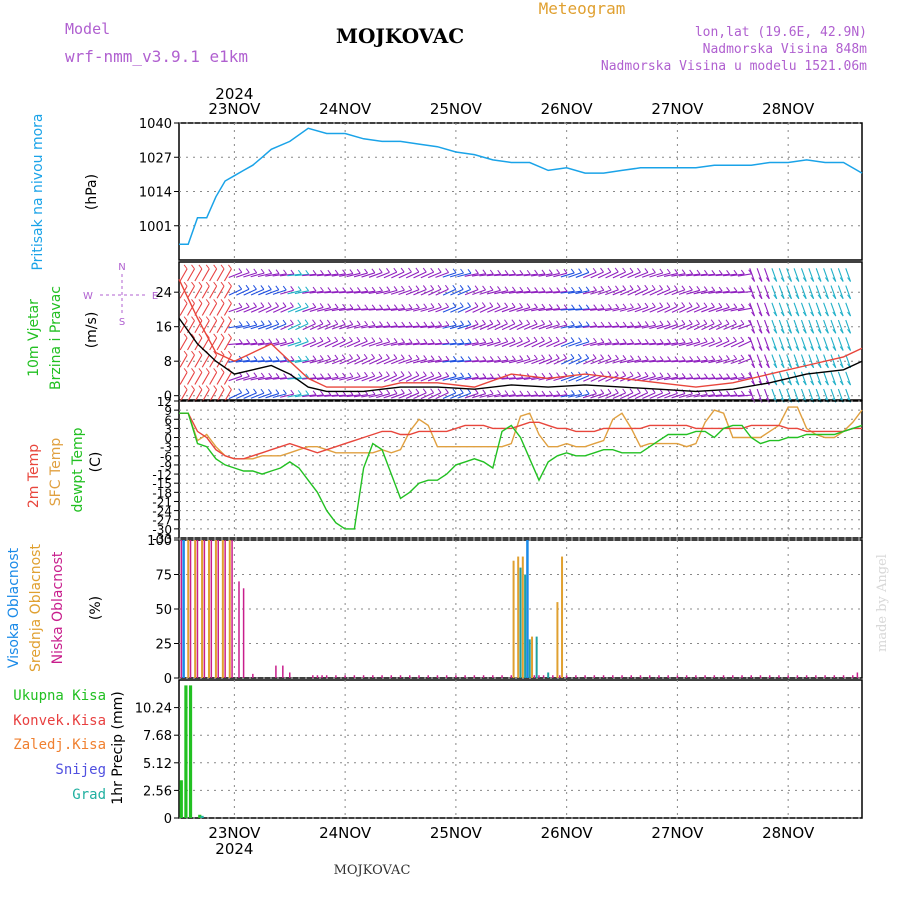 The width and height of the screenshot is (900, 900). Describe the element at coordinates (521, 471) in the screenshot. I see `dewpt-line` at that location.